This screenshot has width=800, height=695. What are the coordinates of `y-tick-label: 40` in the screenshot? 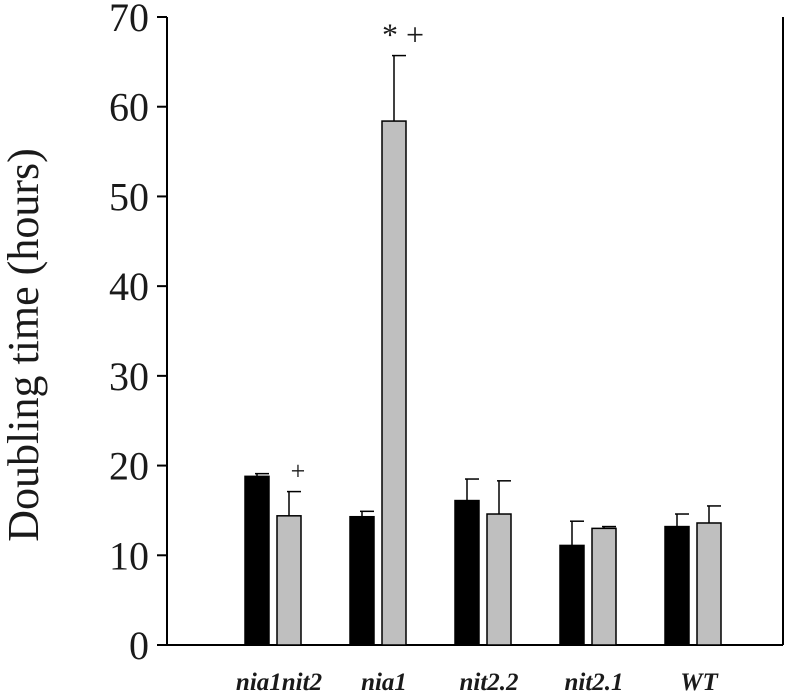 It's located at (129, 286).